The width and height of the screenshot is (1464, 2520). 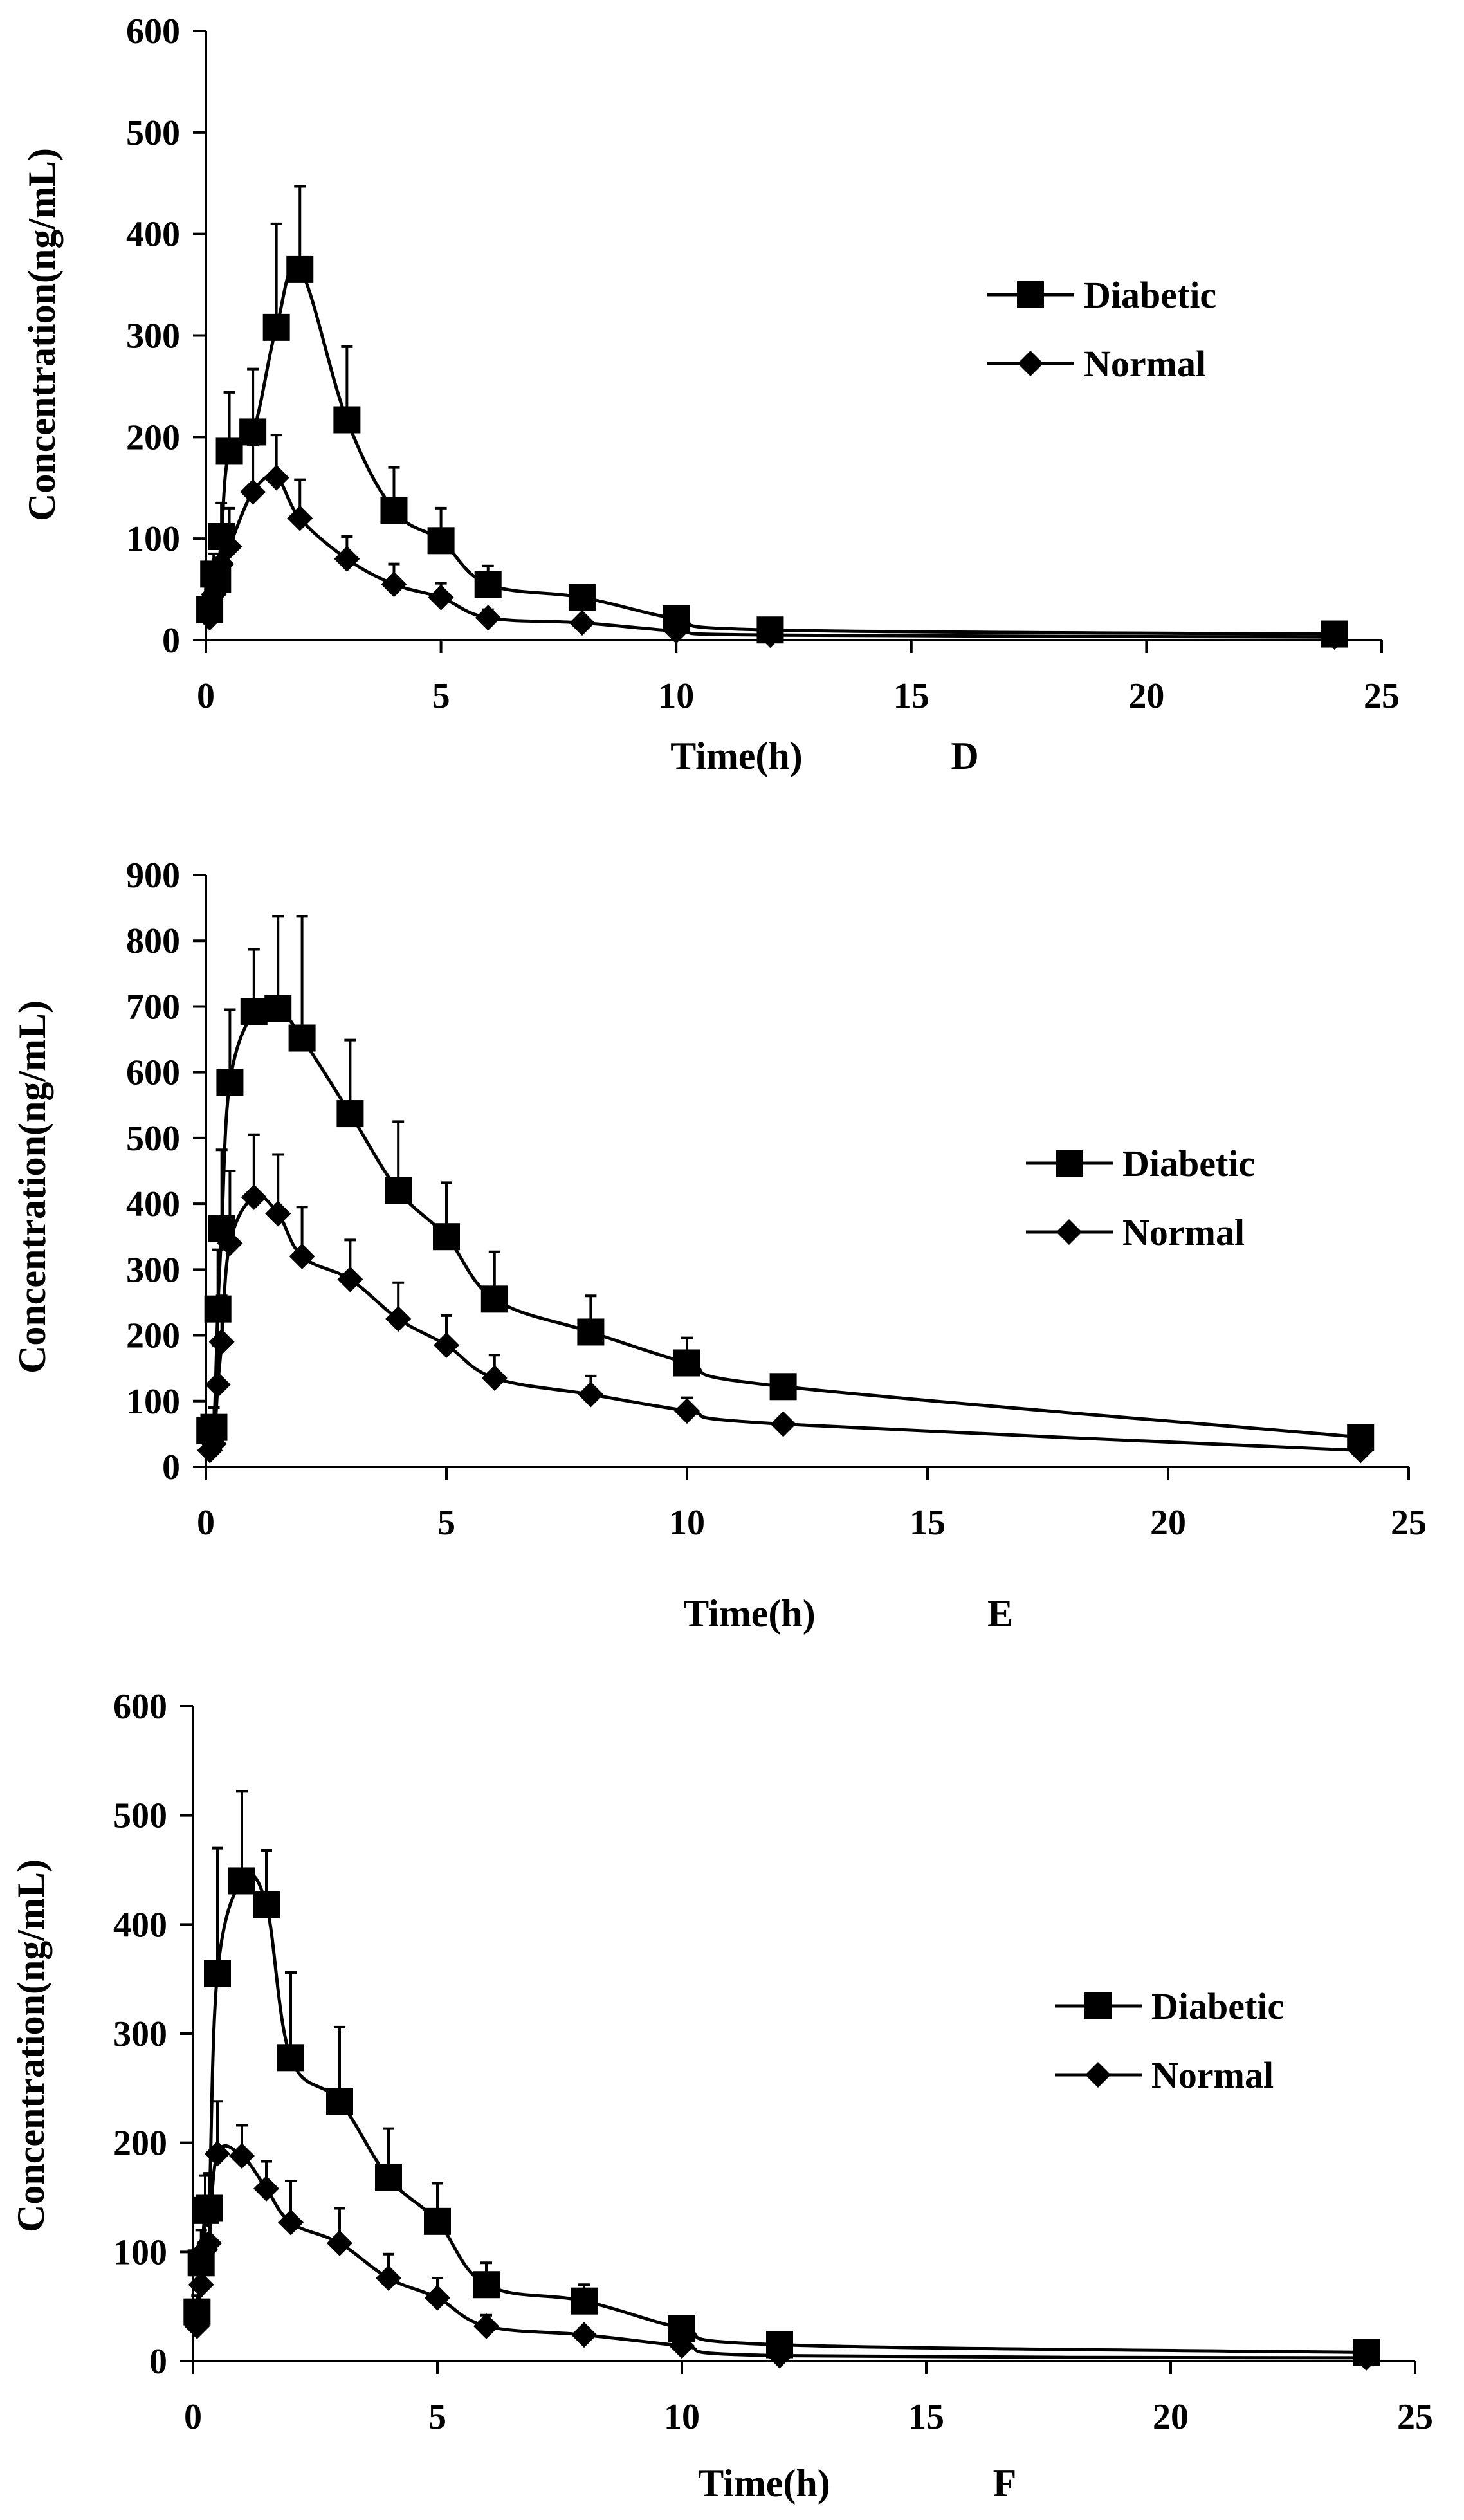 I want to click on panel-e-letter: E, so click(x=1000, y=1613).